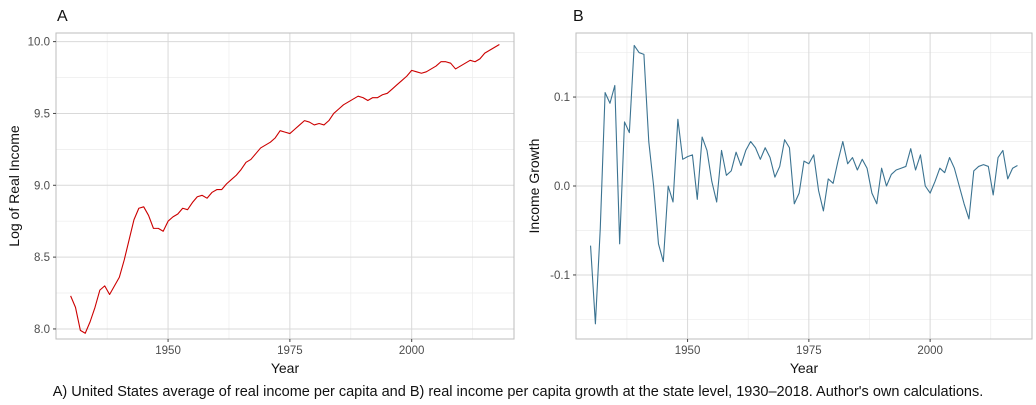  What do you see at coordinates (578, 16) in the screenshot?
I see `panel-tag: B` at bounding box center [578, 16].